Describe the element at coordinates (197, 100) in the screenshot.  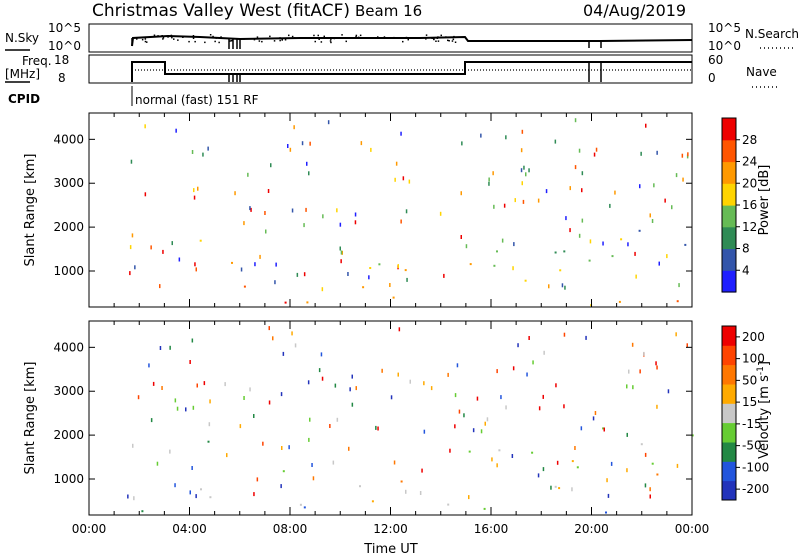
I see `cpid-text: normal (fast) 151 RF` at that location.